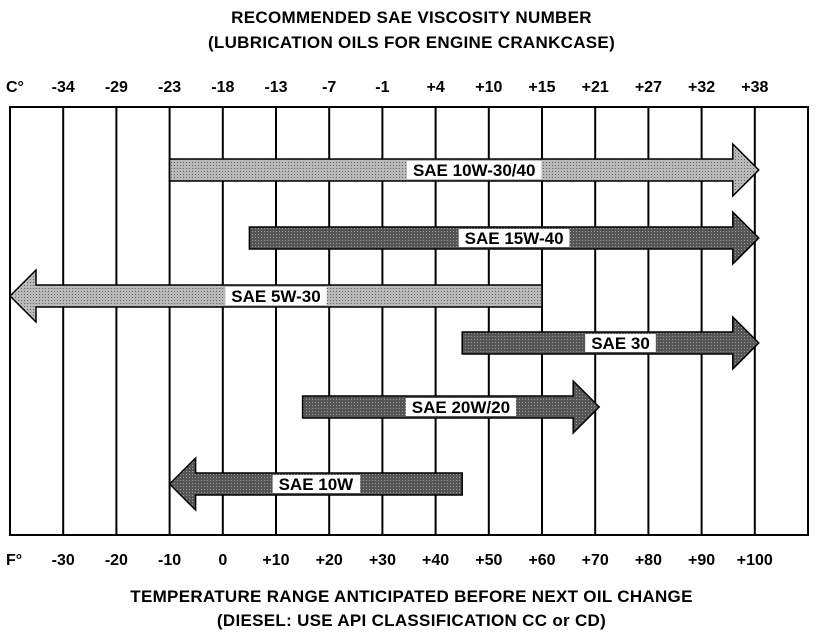  I want to click on celsius-tick-label: +15, so click(541, 87).